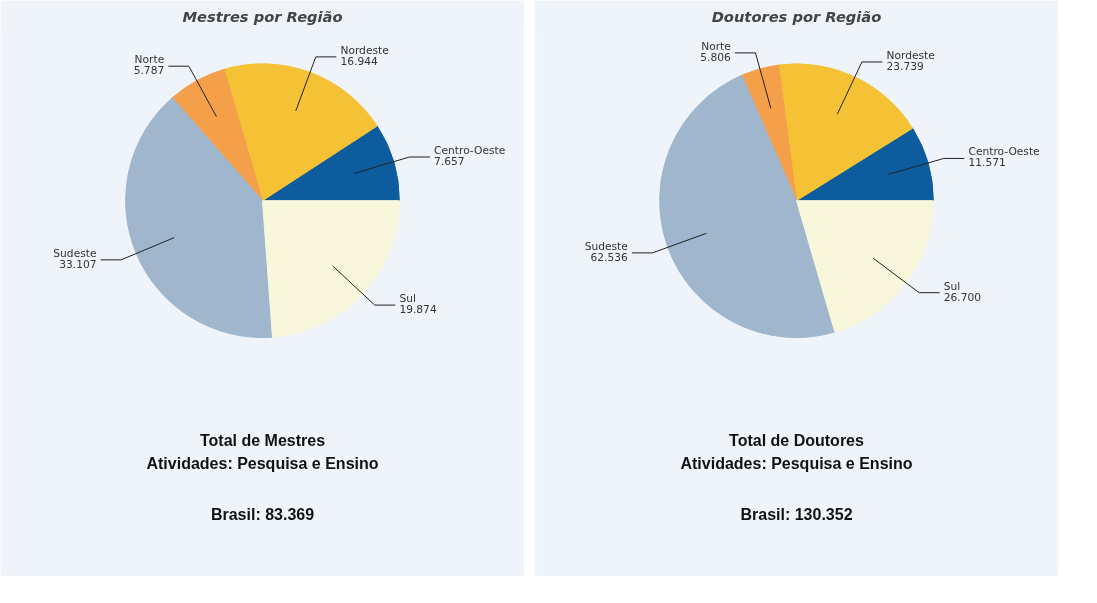 The width and height of the screenshot is (1097, 603). I want to click on text: Total de Doutores, so click(797, 440).